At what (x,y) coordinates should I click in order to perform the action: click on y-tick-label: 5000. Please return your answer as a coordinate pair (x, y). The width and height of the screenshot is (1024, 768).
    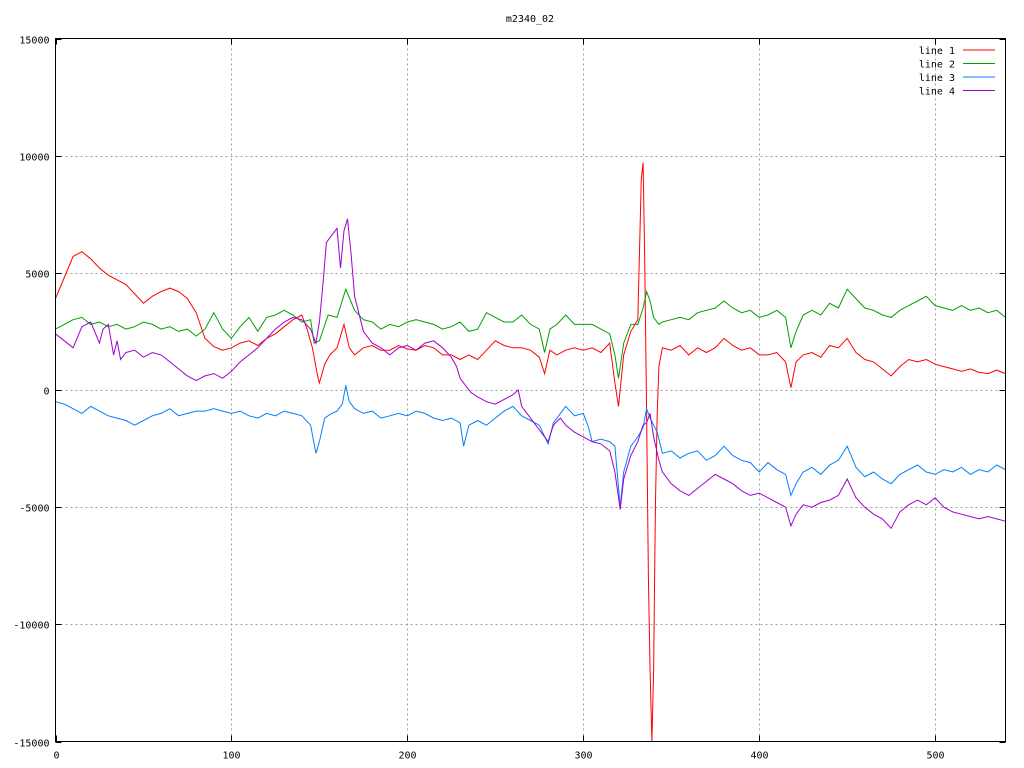
    Looking at the image, I should click on (37, 275).